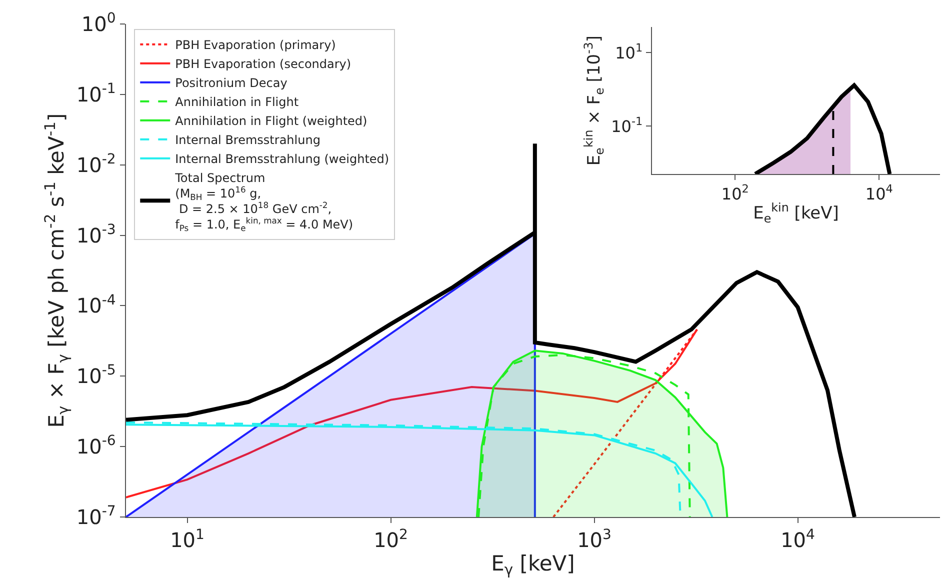 This screenshot has height=581, width=944. What do you see at coordinates (96, 375) in the screenshot?
I see `y-tick-label: 10$^{-5}$` at bounding box center [96, 375].